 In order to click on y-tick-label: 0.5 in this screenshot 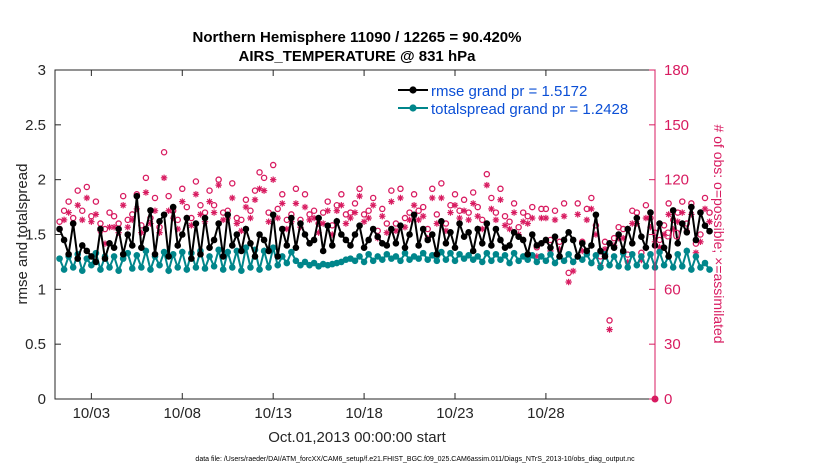, I will do `click(35, 344)`.